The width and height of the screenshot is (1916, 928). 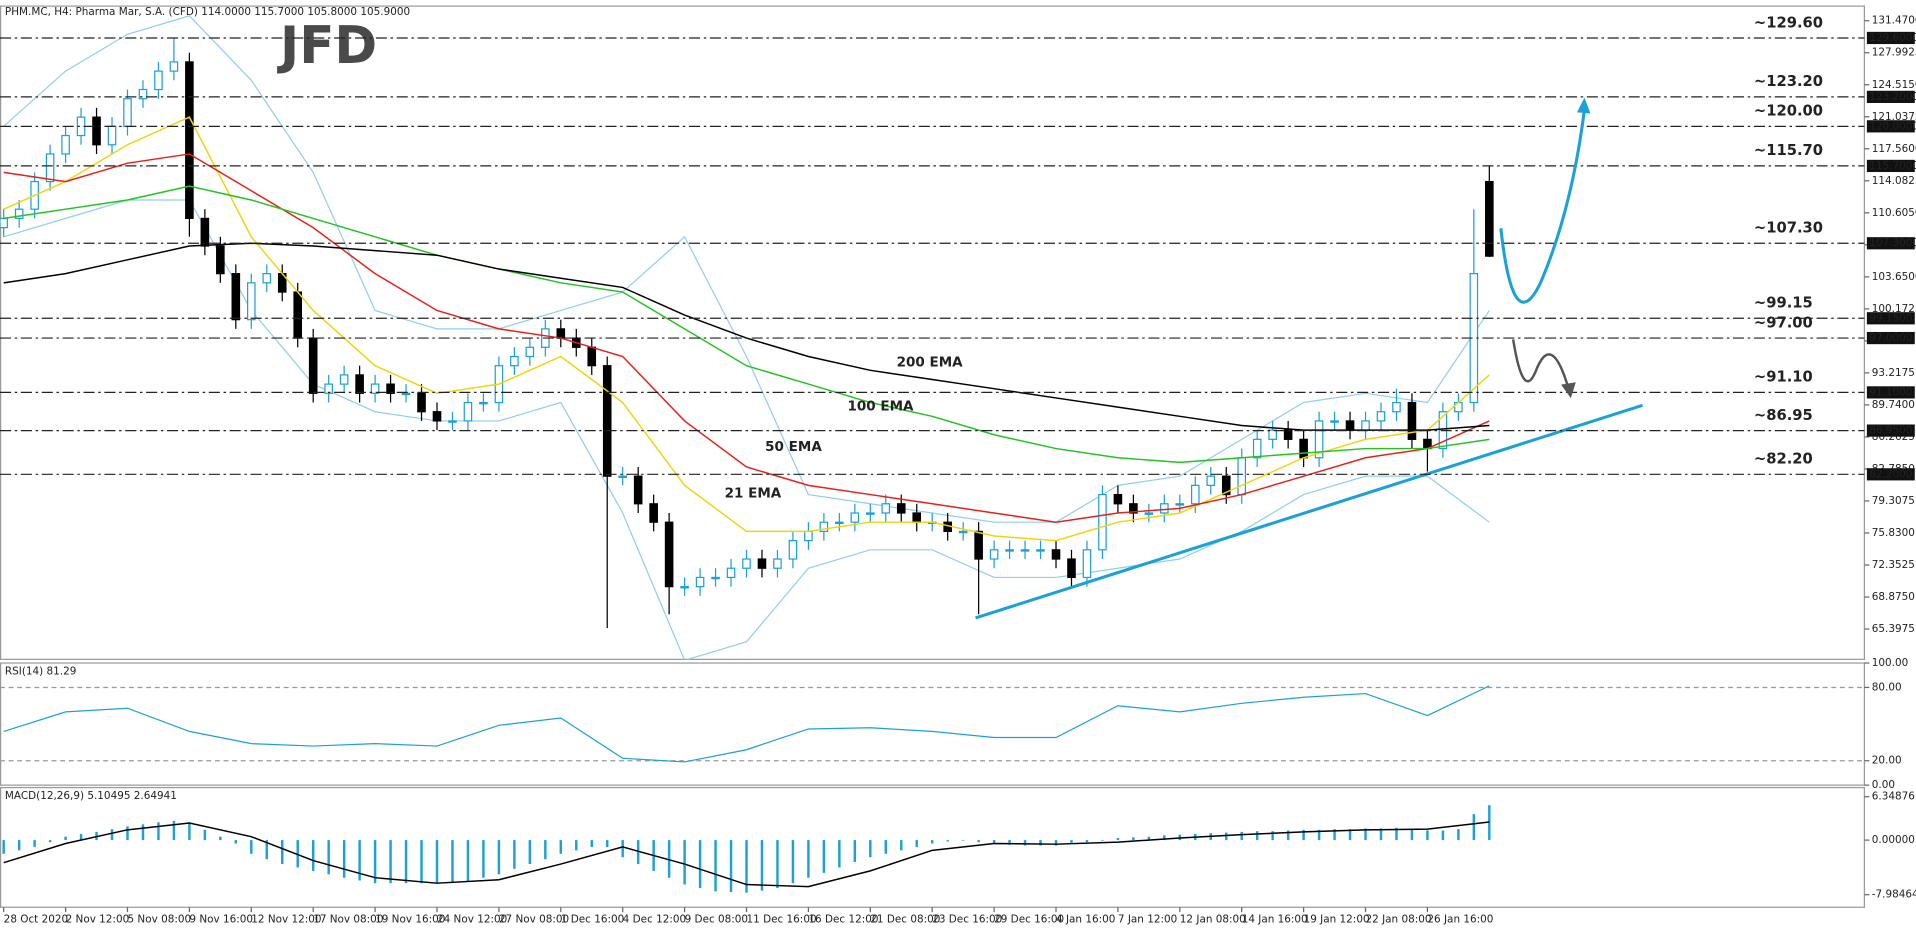 I want to click on x-tick-label: 14 Jan 16:00, so click(x=1275, y=919).